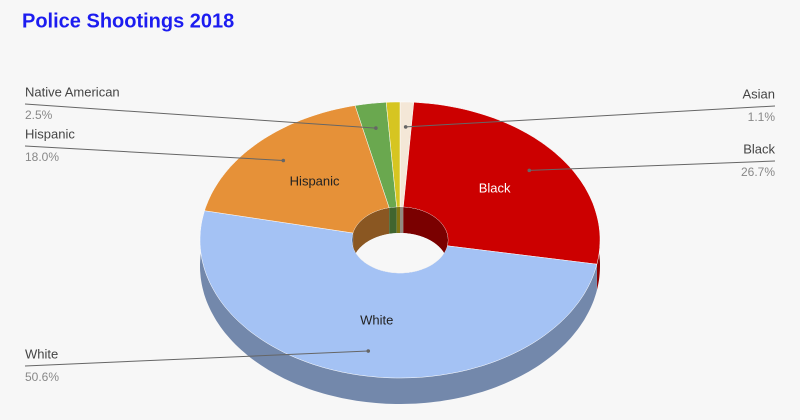 The width and height of the screenshot is (800, 420). I want to click on slice-label: Hispanic, so click(315, 180).